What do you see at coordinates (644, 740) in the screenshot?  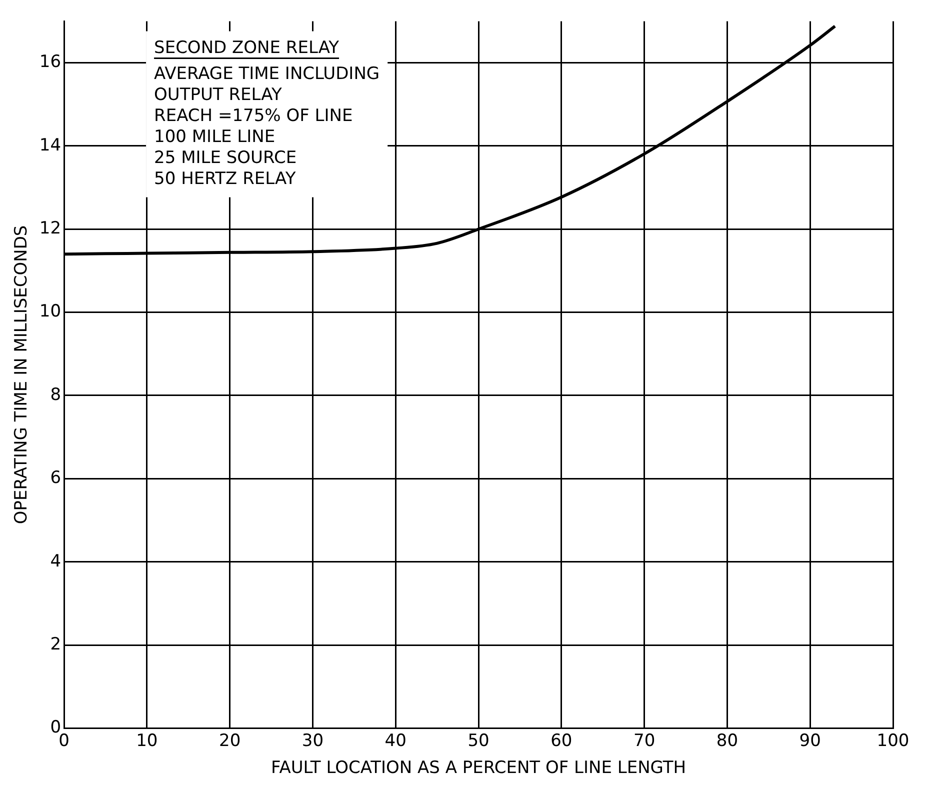 I see `x-tick-label: 70` at bounding box center [644, 740].